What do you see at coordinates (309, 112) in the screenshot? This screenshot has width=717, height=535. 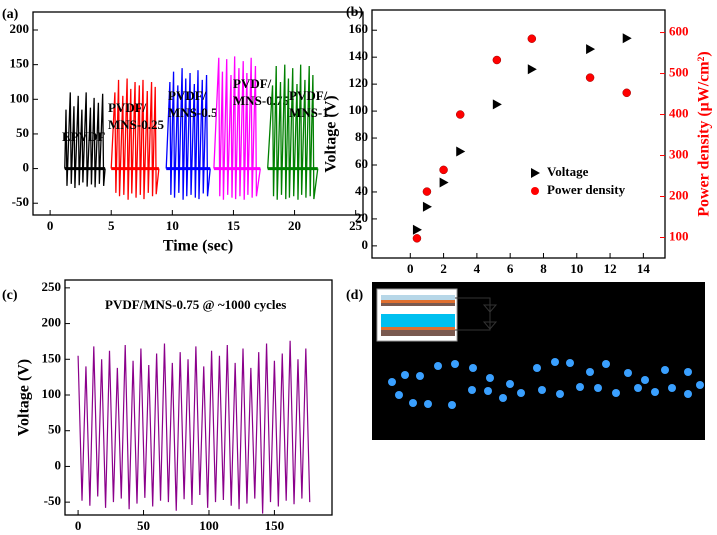 I see `series-label: MNS-1` at bounding box center [309, 112].